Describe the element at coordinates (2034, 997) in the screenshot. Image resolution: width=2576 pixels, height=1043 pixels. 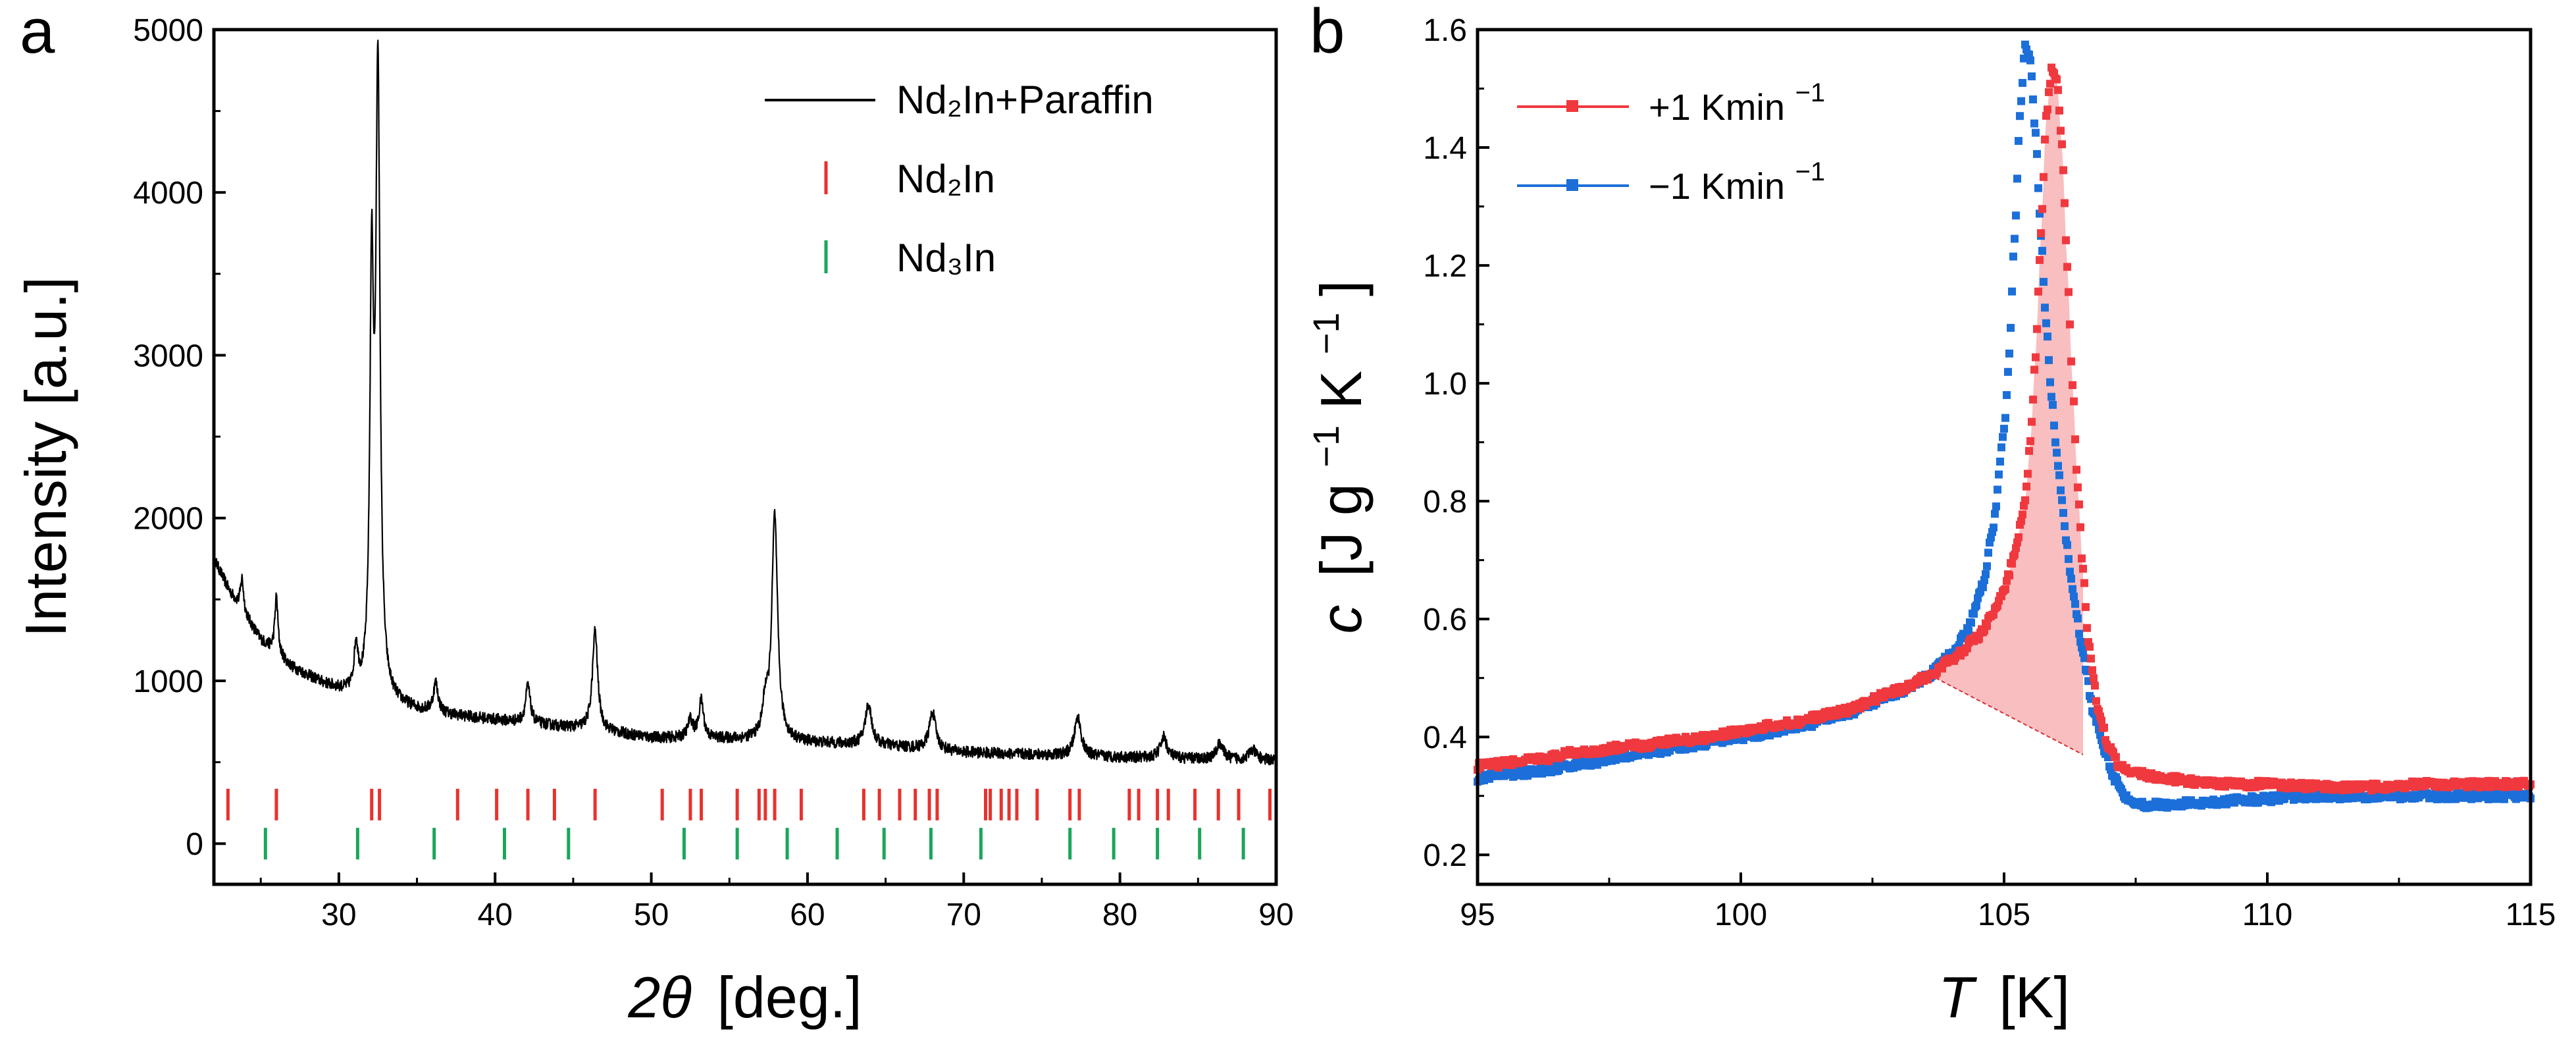
I see `panel-b-xlabel-unit: [K]` at that location.